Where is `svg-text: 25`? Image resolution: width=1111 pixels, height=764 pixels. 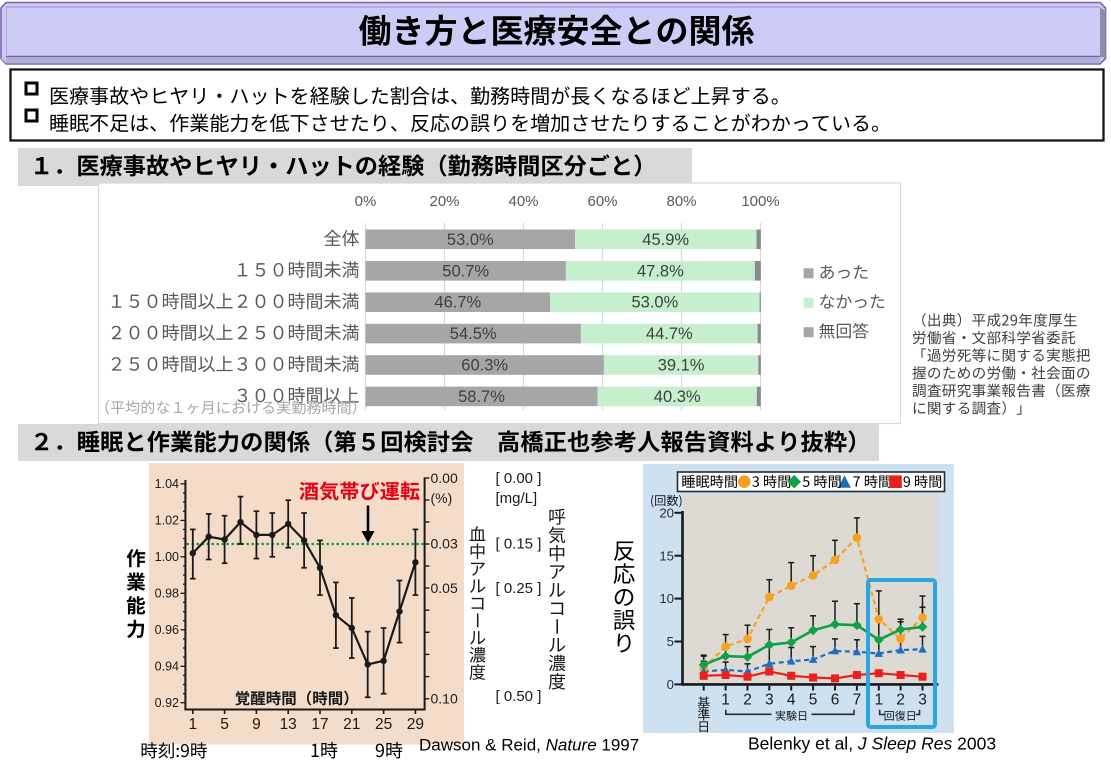 svg-text: 25 is located at coordinates (383, 724).